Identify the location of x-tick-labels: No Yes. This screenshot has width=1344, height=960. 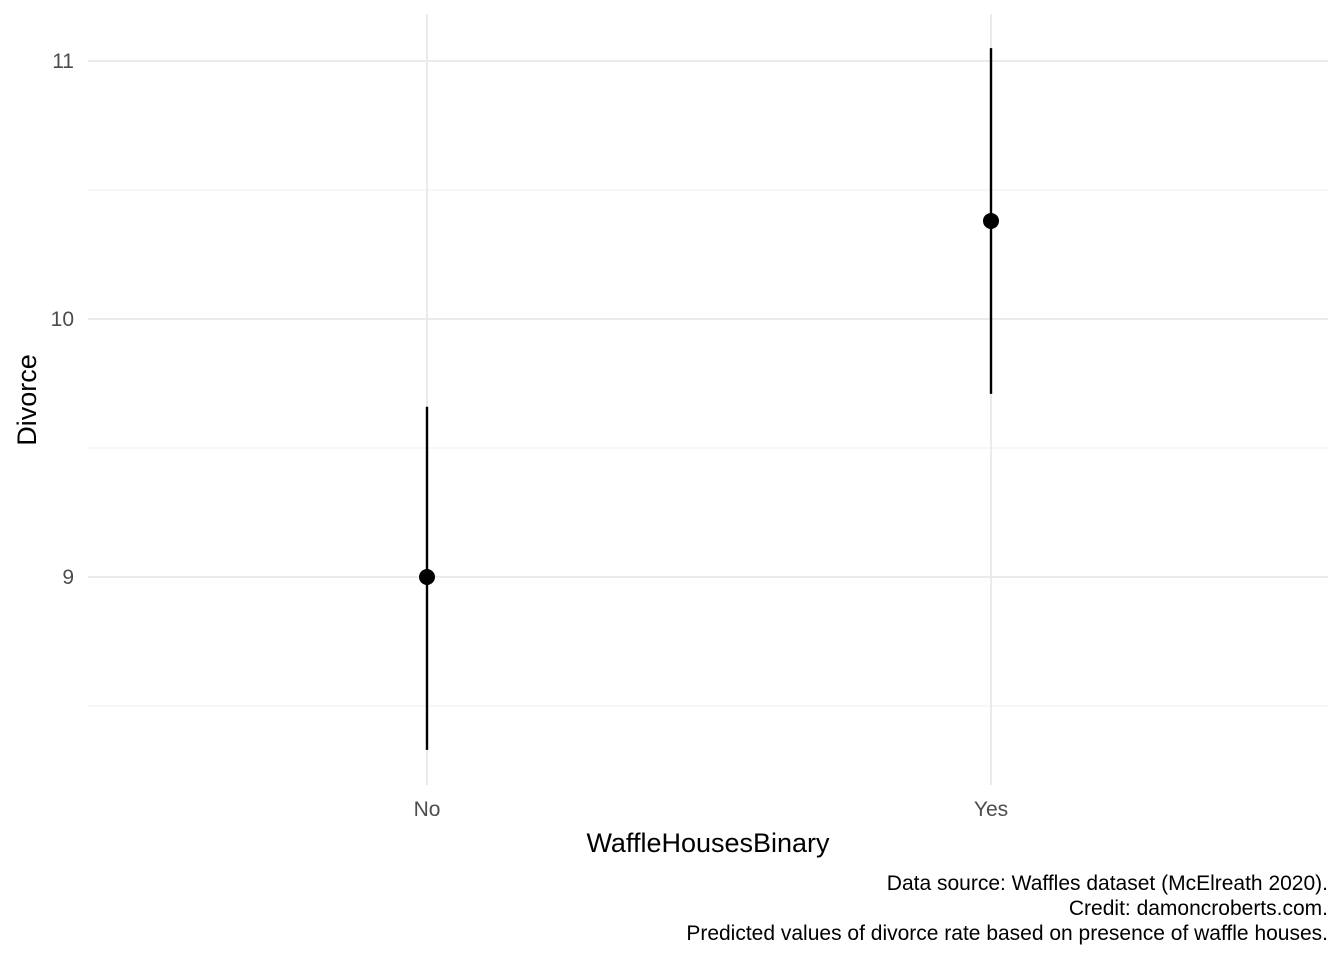
(711, 809).